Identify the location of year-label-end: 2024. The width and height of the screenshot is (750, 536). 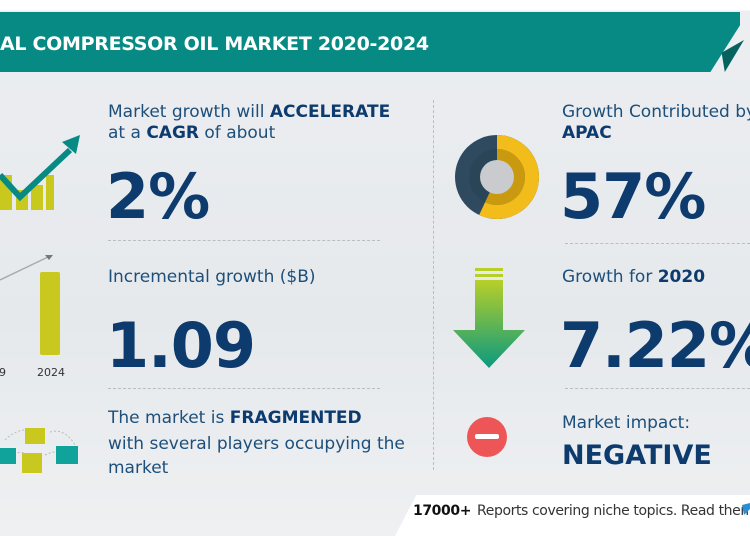
(51, 372).